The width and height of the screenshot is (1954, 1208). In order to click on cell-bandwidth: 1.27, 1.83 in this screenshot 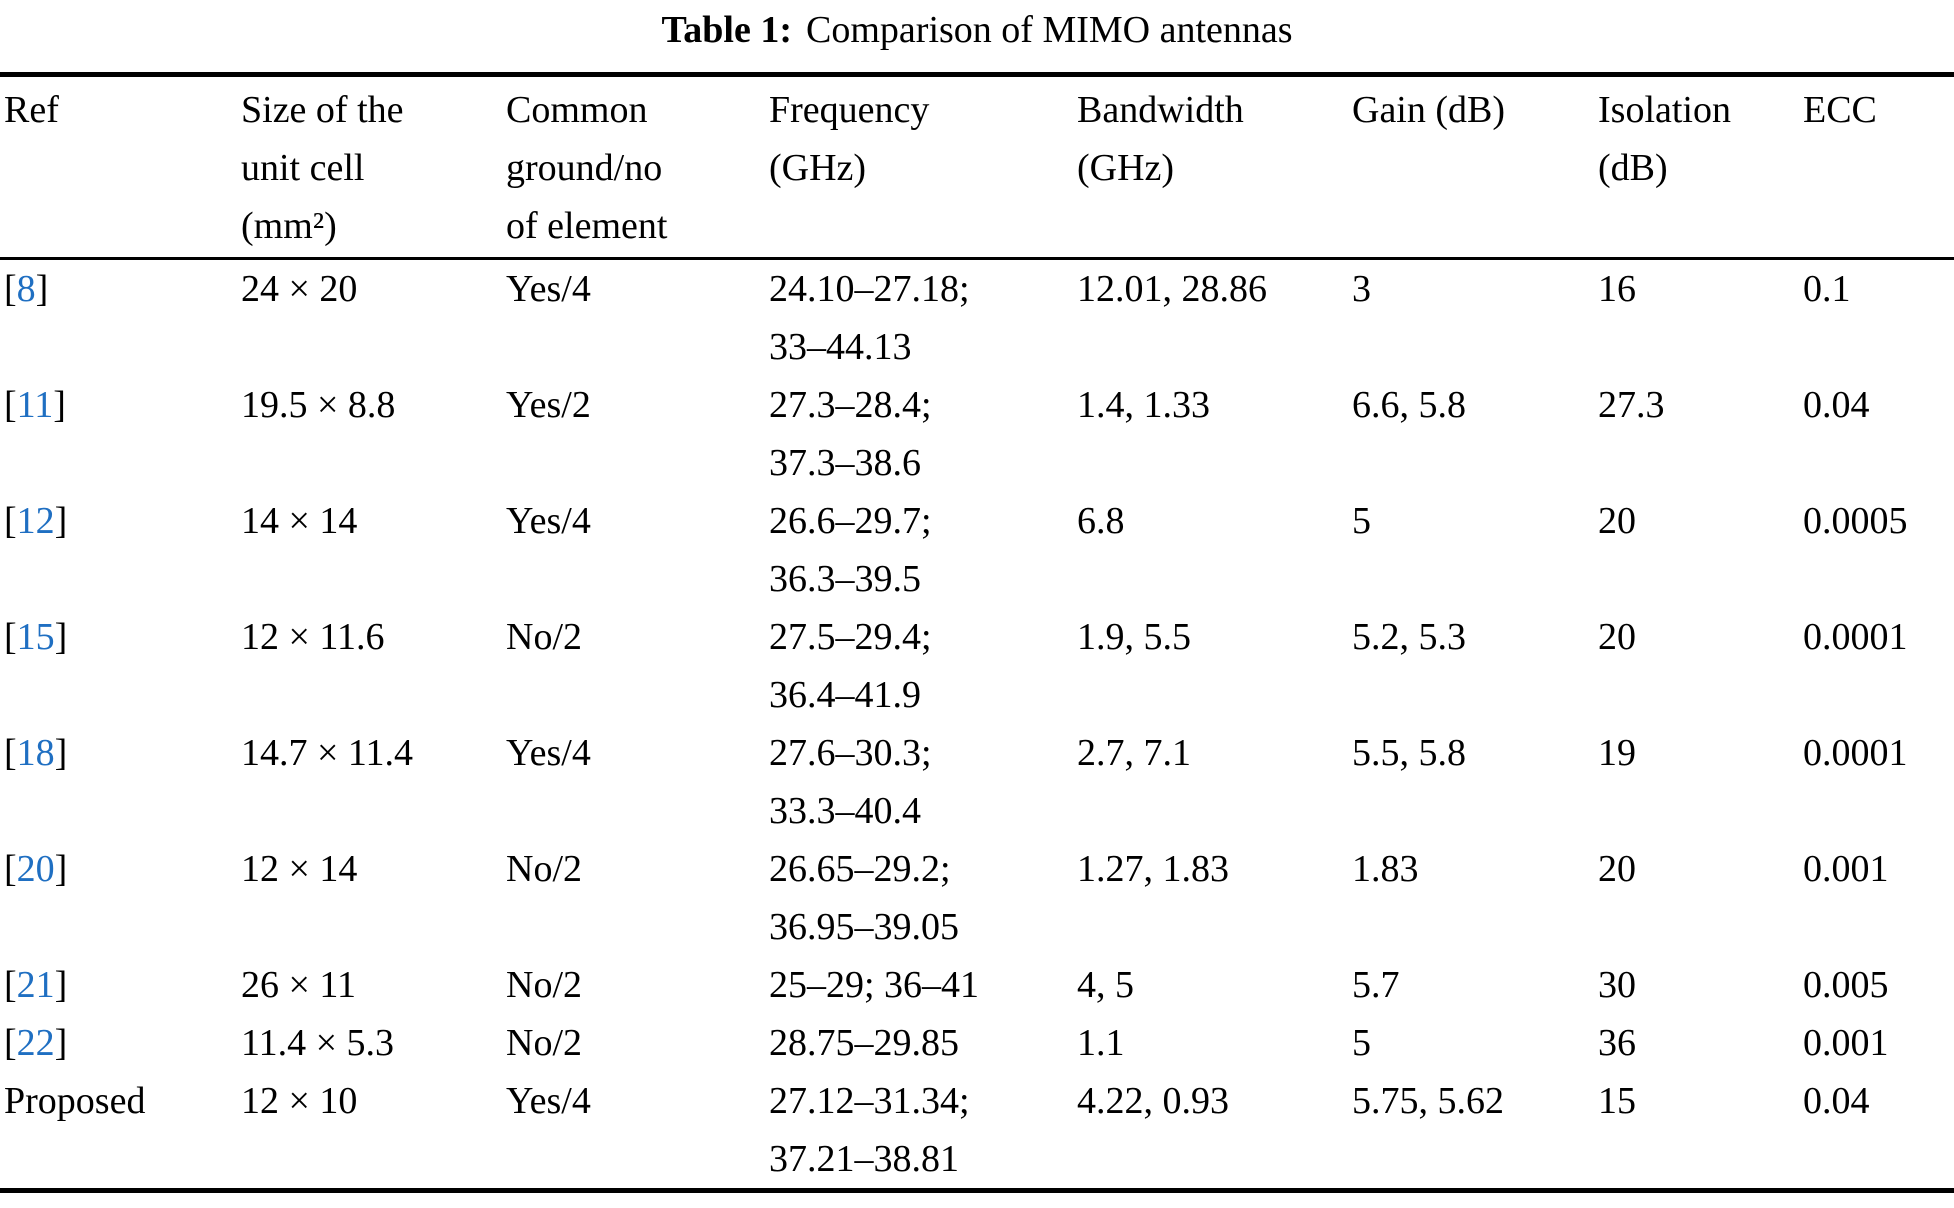, I will do `click(1153, 869)`.